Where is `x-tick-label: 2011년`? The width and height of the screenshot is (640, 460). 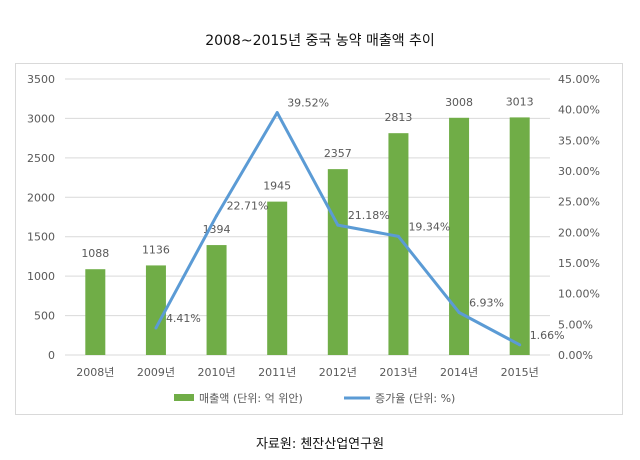 x-tick-label: 2011년 is located at coordinates (277, 372).